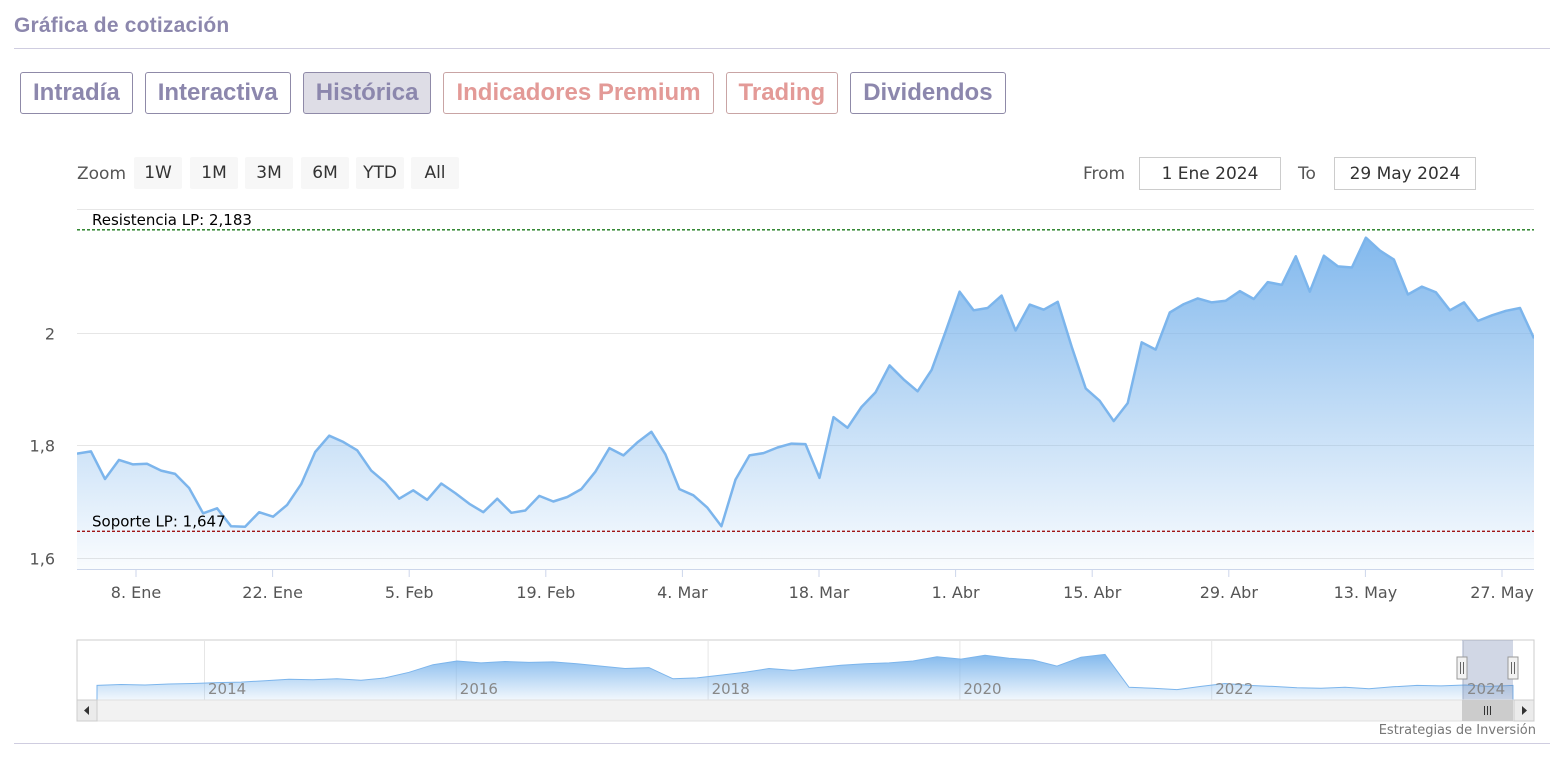  What do you see at coordinates (856, 689) in the screenshot?
I see `navigator-year-labels: 2014 2016 2018 2020 2022 2024` at bounding box center [856, 689].